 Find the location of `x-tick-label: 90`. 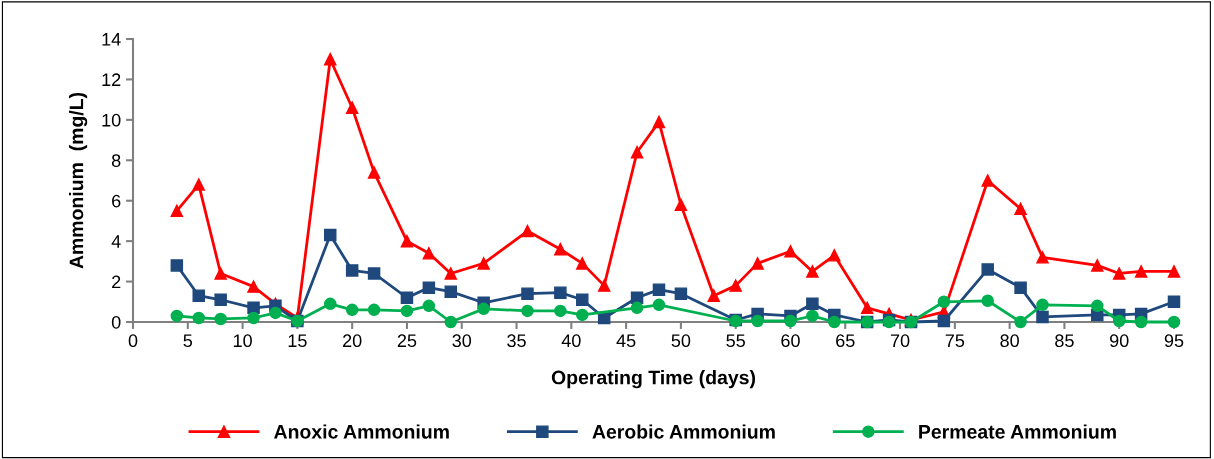

x-tick-label: 90 is located at coordinates (1119, 341).